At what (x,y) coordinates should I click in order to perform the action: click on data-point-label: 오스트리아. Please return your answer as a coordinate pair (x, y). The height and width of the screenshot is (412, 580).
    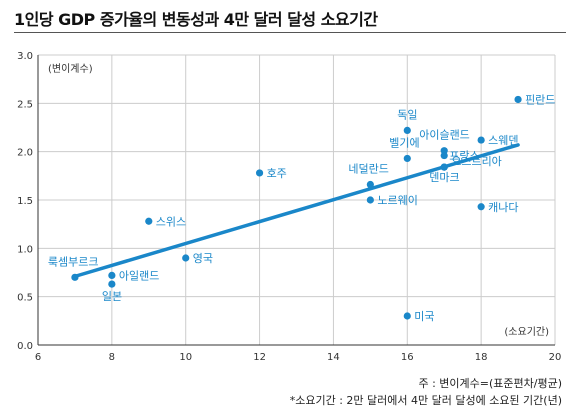
    Looking at the image, I should click on (476, 161).